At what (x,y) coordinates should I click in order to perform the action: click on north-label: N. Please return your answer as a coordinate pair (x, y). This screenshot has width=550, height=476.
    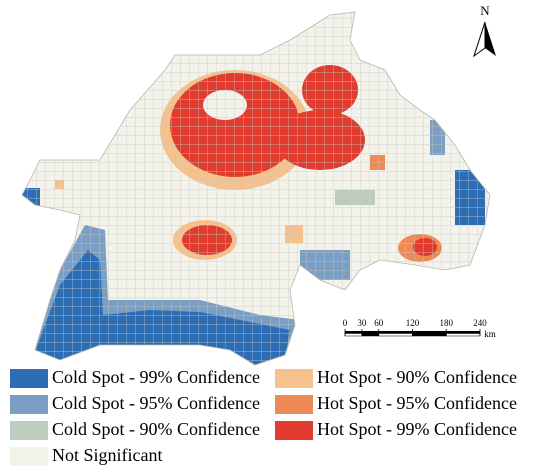
    Looking at the image, I should click on (485, 10).